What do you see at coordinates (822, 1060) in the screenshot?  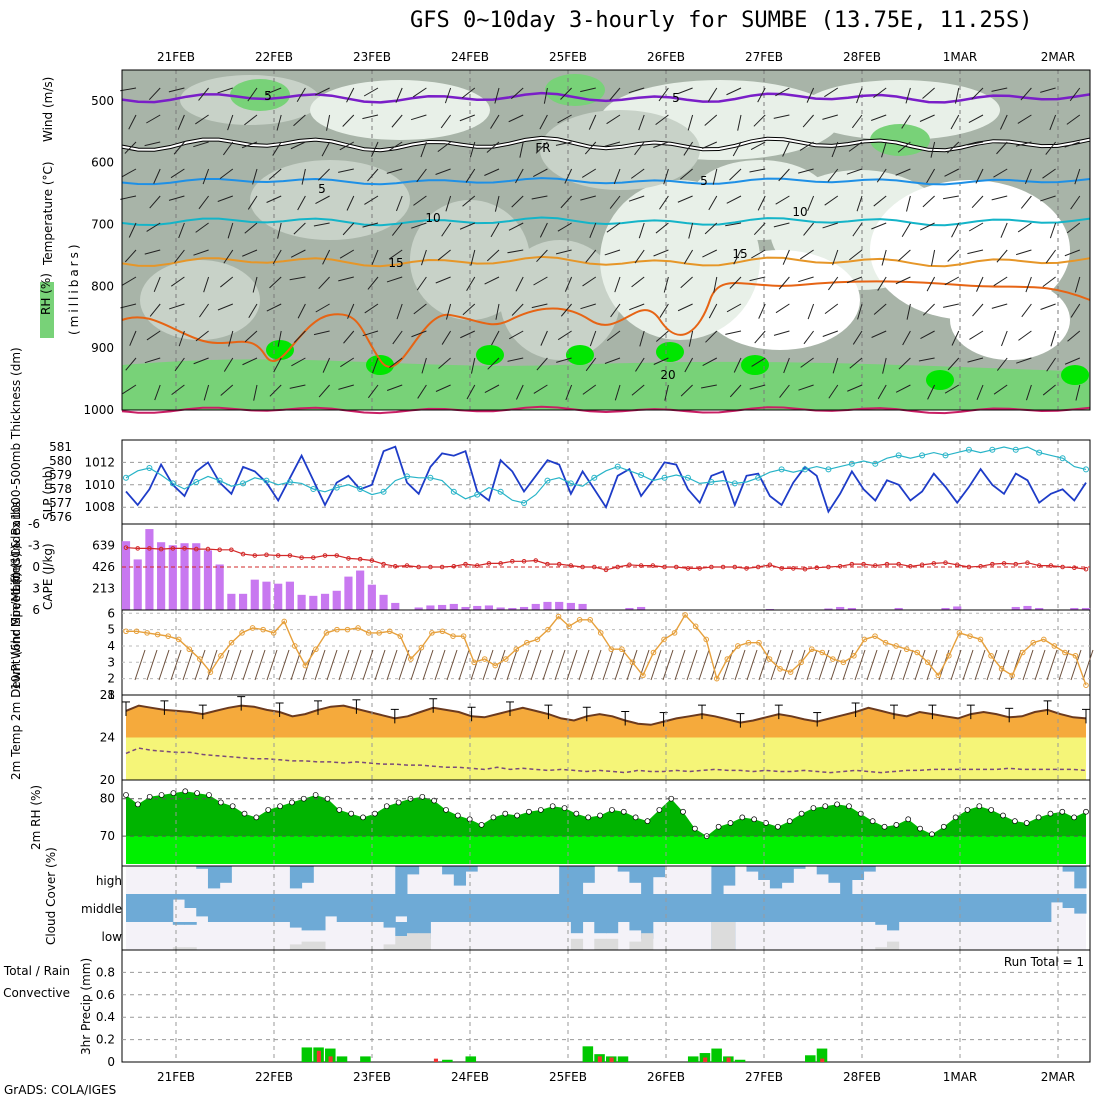 I see `precip-conv-bar` at bounding box center [822, 1060].